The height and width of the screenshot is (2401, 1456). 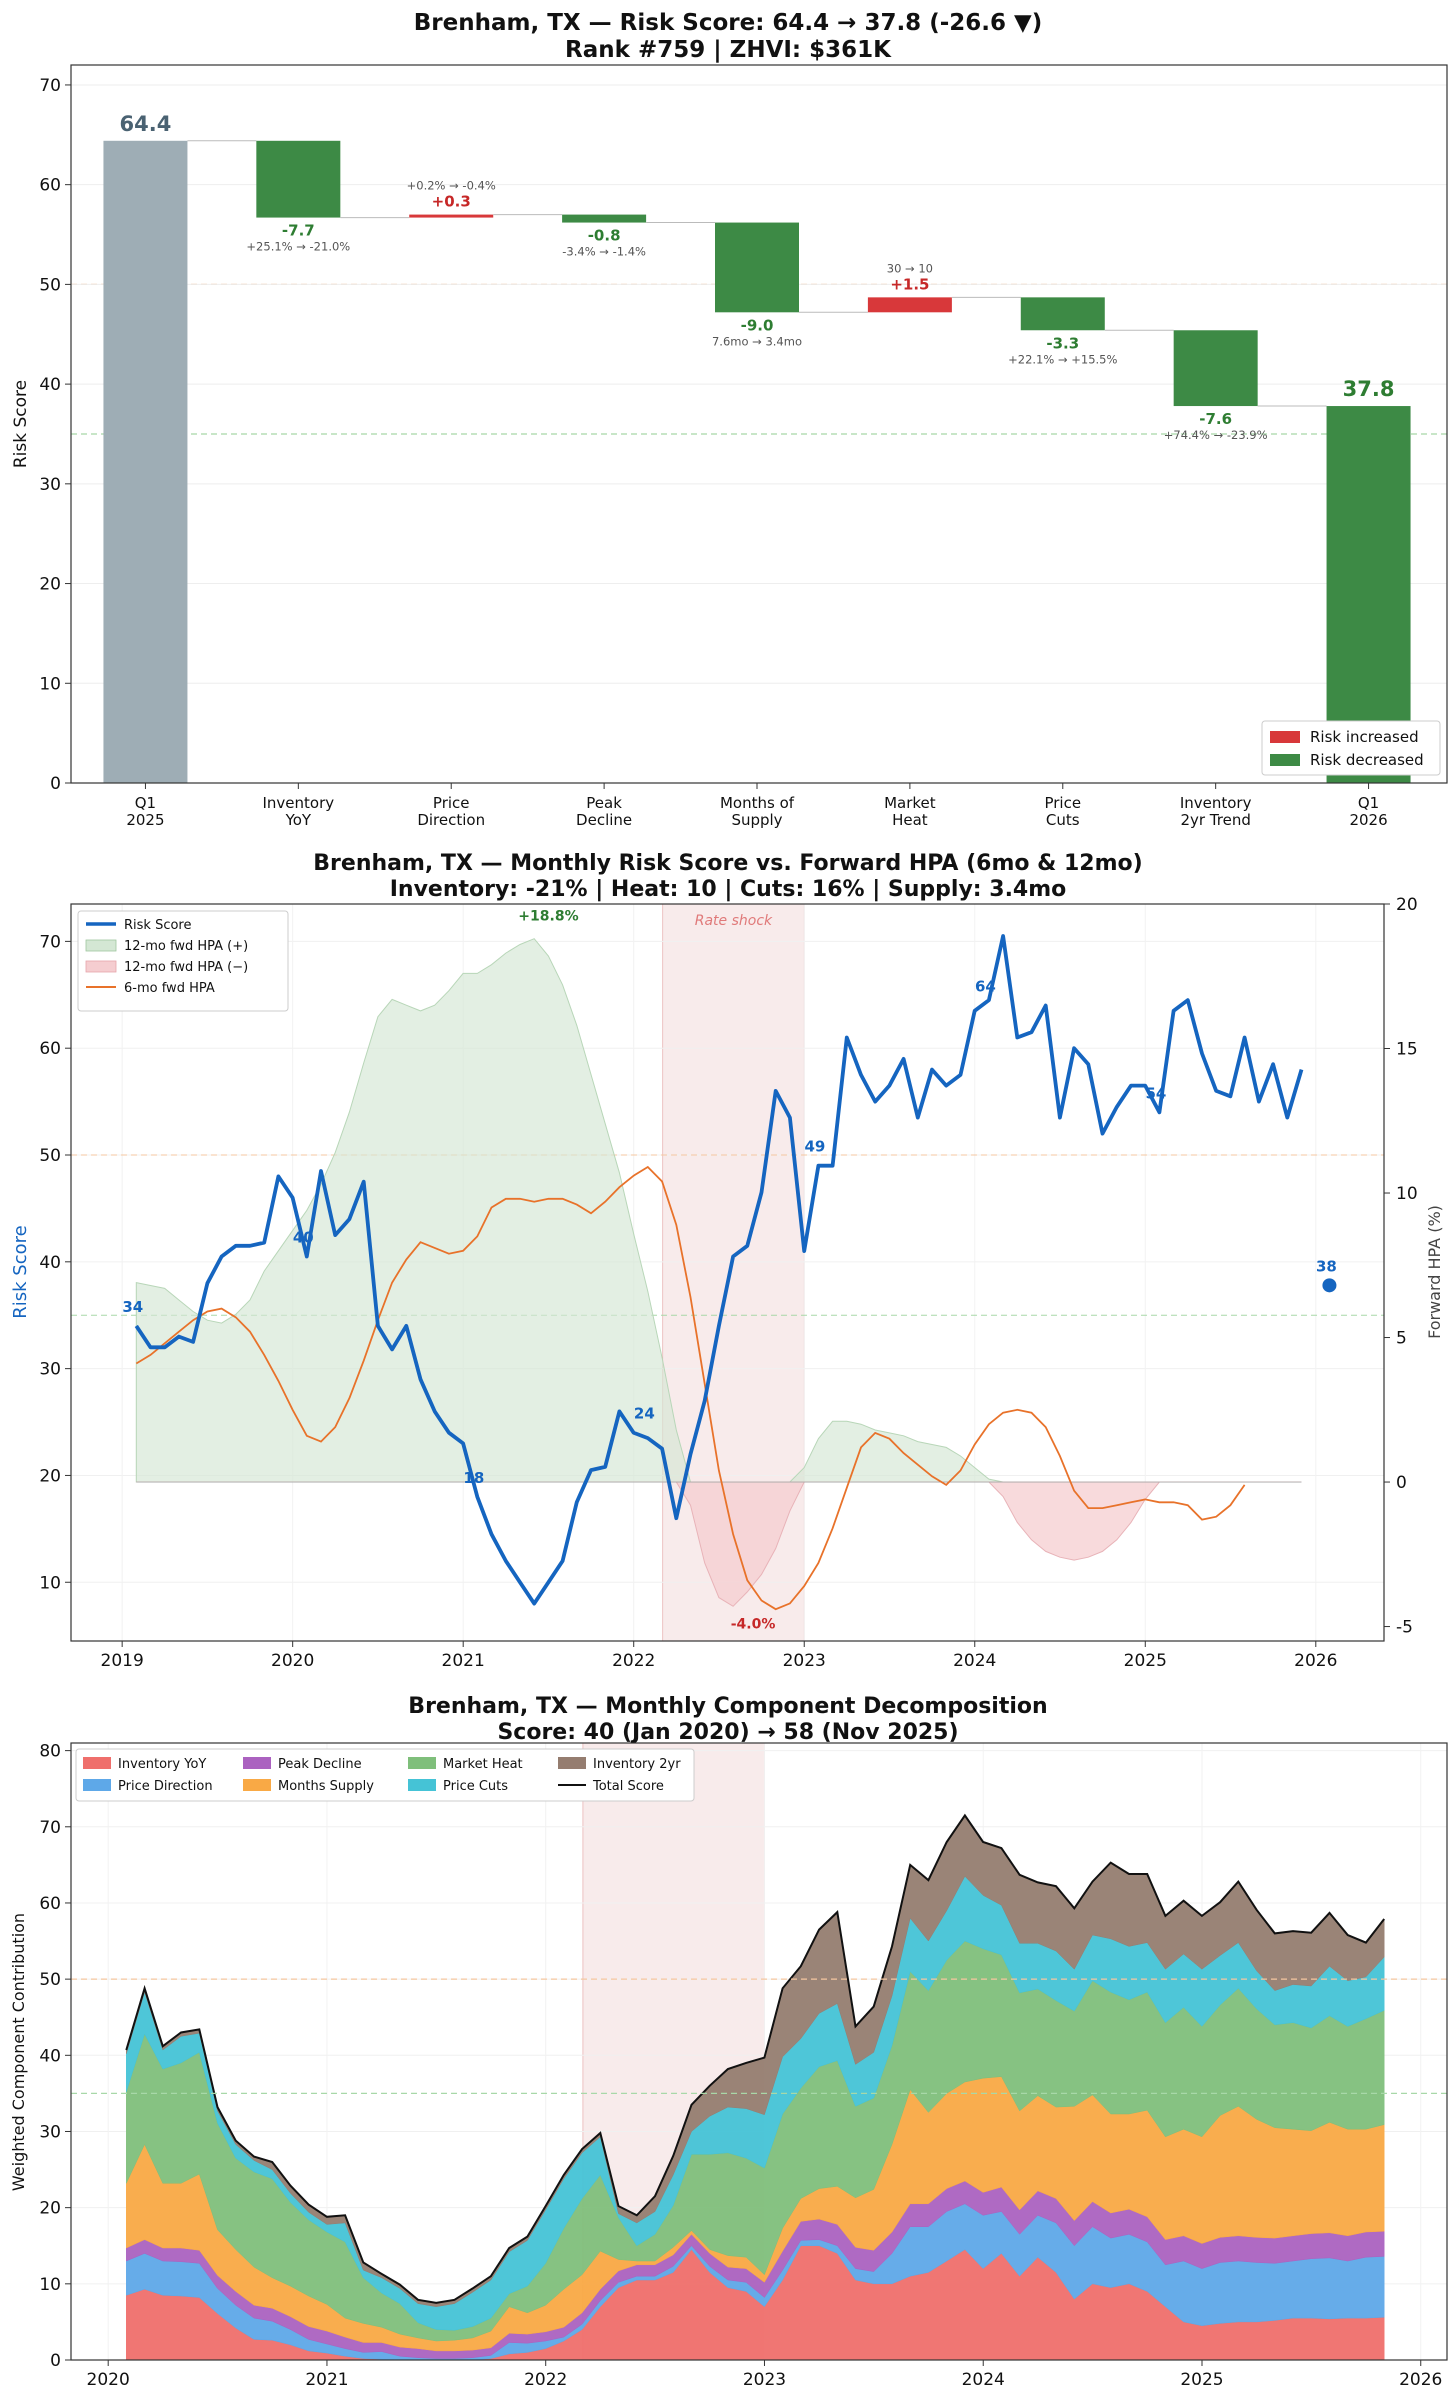 I want to click on decomposition-subtitle: Score: 40 (Jan 2020) → 58 (Nov 2025), so click(x=727, y=1732).